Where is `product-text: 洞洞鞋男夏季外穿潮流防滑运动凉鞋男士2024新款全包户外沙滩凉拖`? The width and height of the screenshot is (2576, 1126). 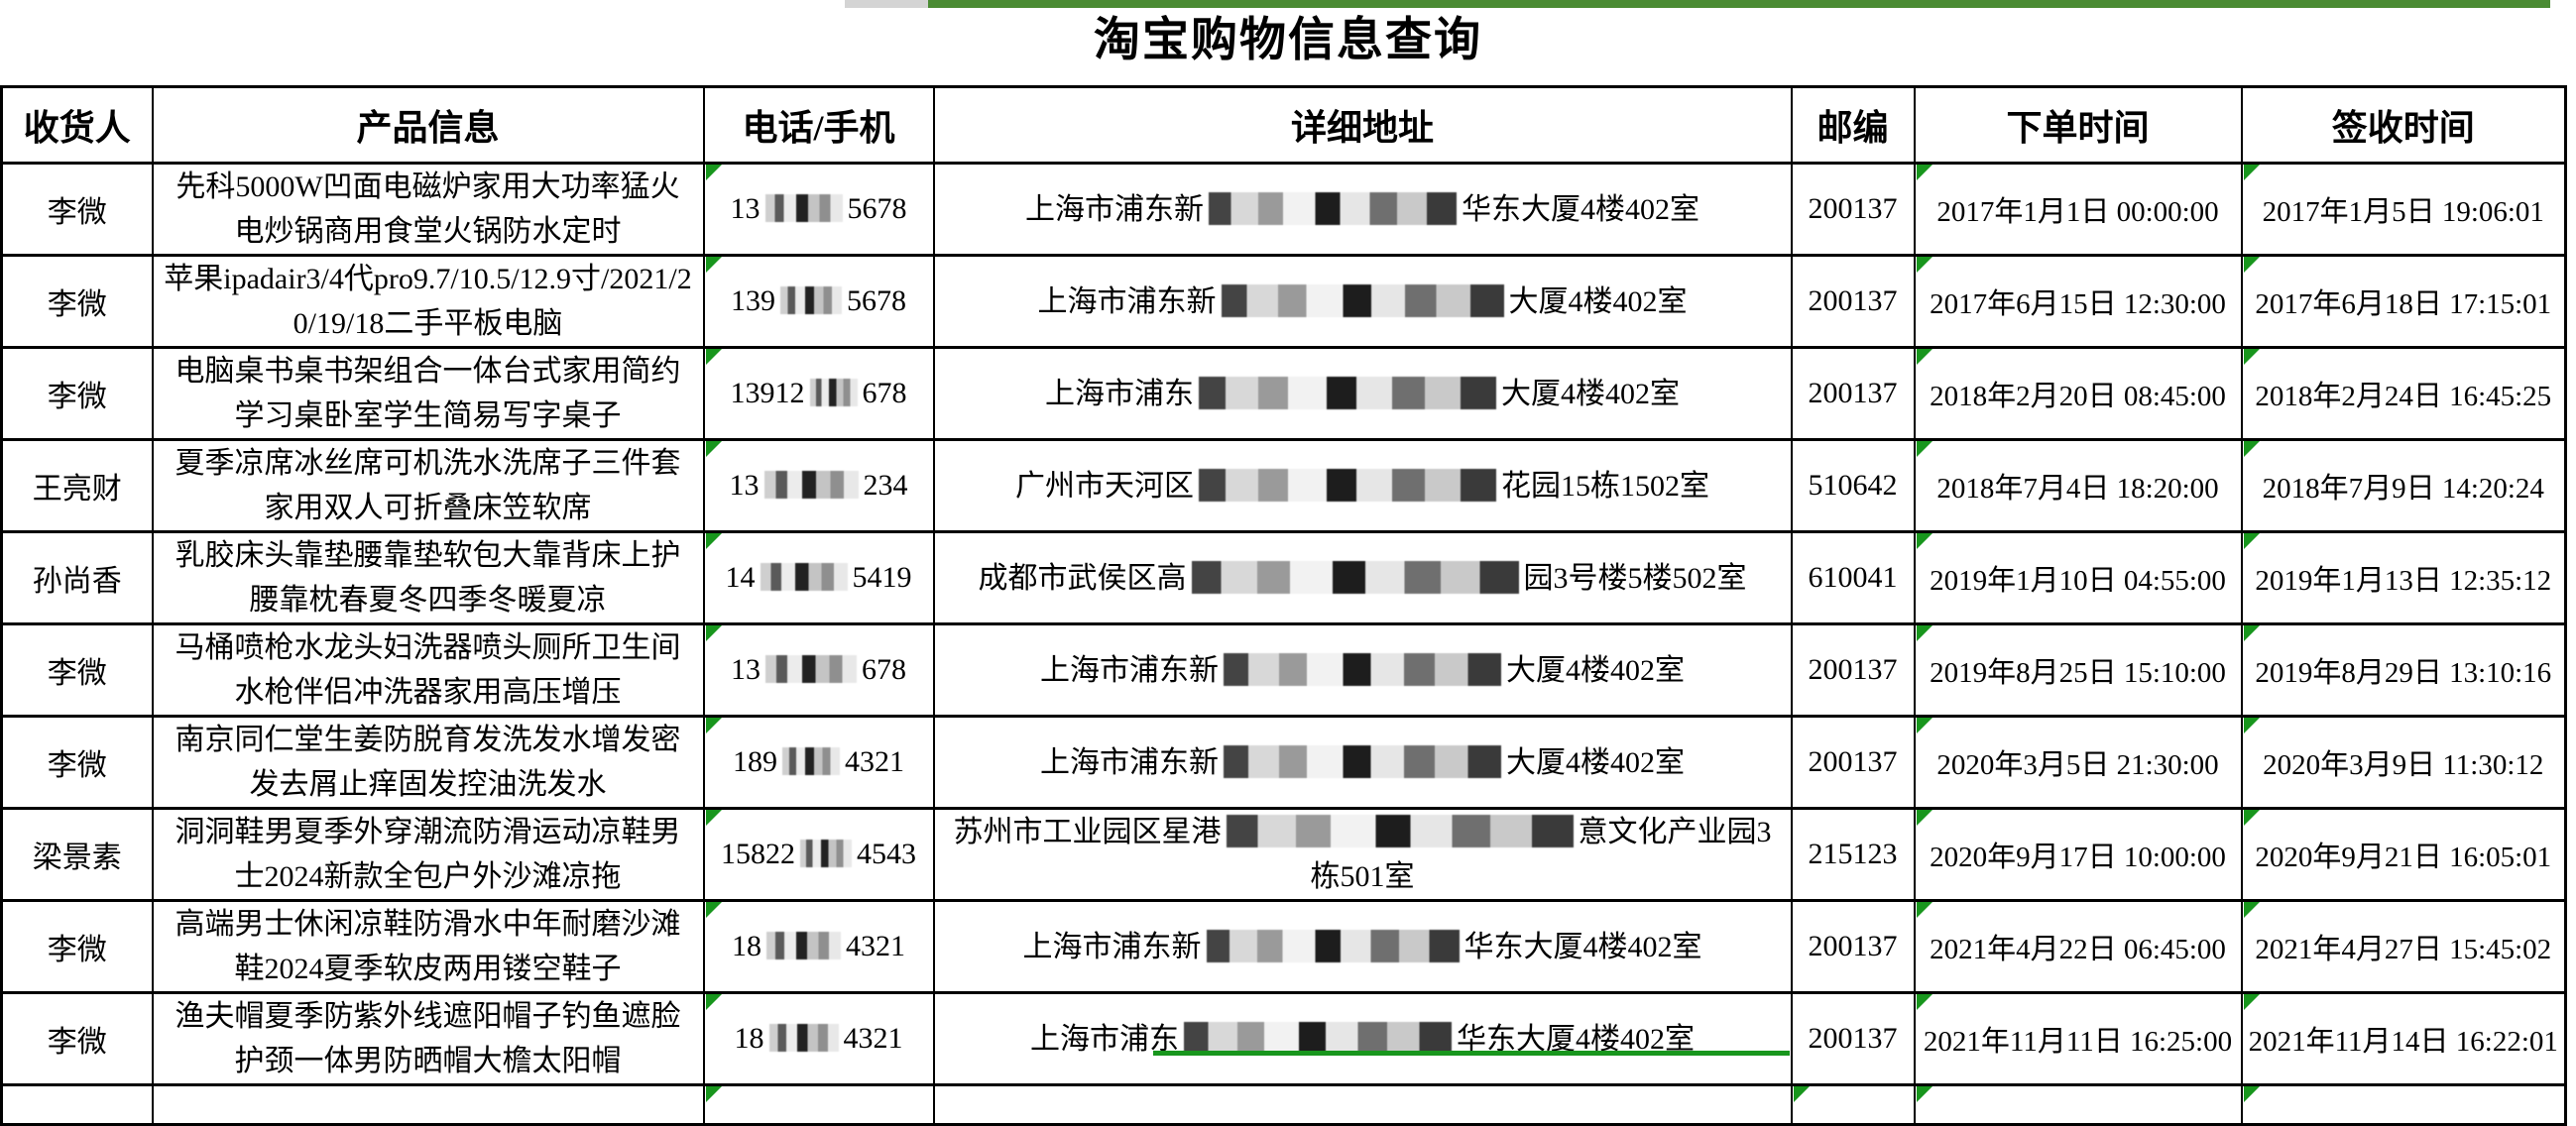
product-text: 洞洞鞋男夏季外穿潮流防滑运动凉鞋男士2024新款全包户外沙滩凉拖 is located at coordinates (428, 854).